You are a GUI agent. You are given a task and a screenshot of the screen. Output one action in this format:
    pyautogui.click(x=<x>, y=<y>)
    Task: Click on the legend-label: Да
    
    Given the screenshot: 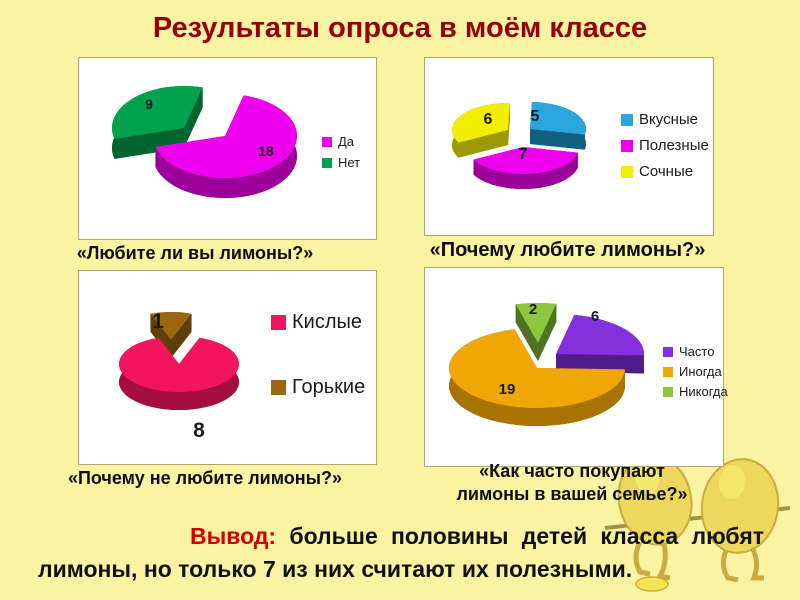 What is the action you would take?
    pyautogui.click(x=346, y=141)
    